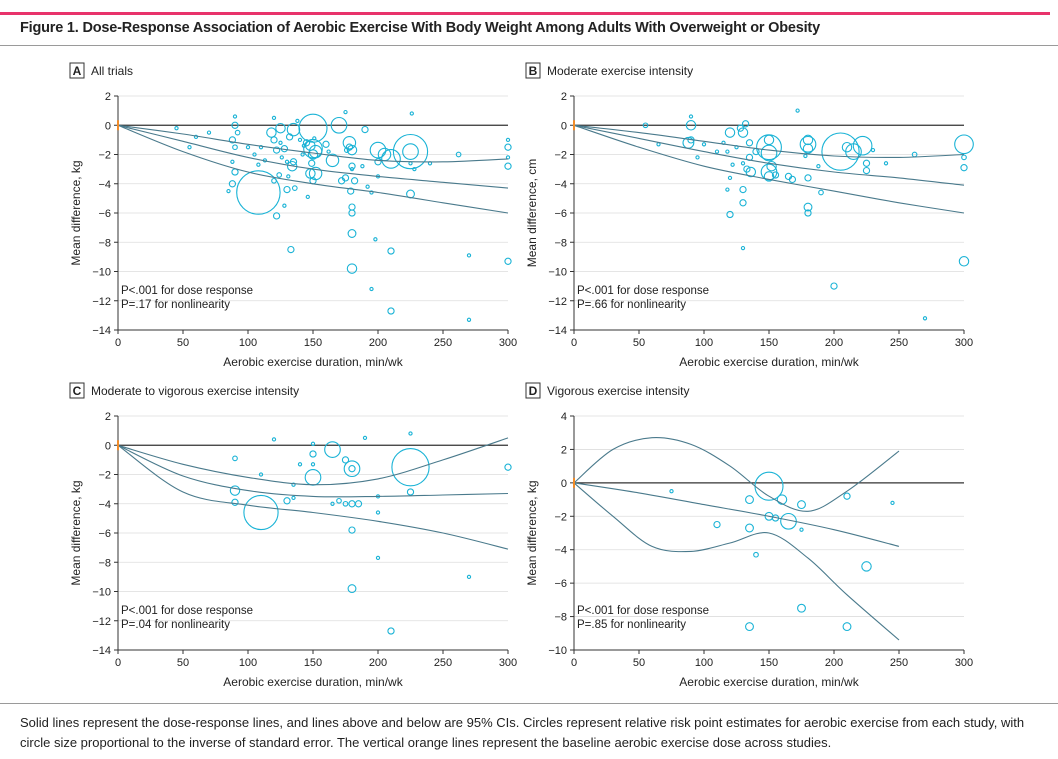 The width and height of the screenshot is (1058, 759). What do you see at coordinates (564, 417) in the screenshot?
I see `y-tick-label: 4` at bounding box center [564, 417].